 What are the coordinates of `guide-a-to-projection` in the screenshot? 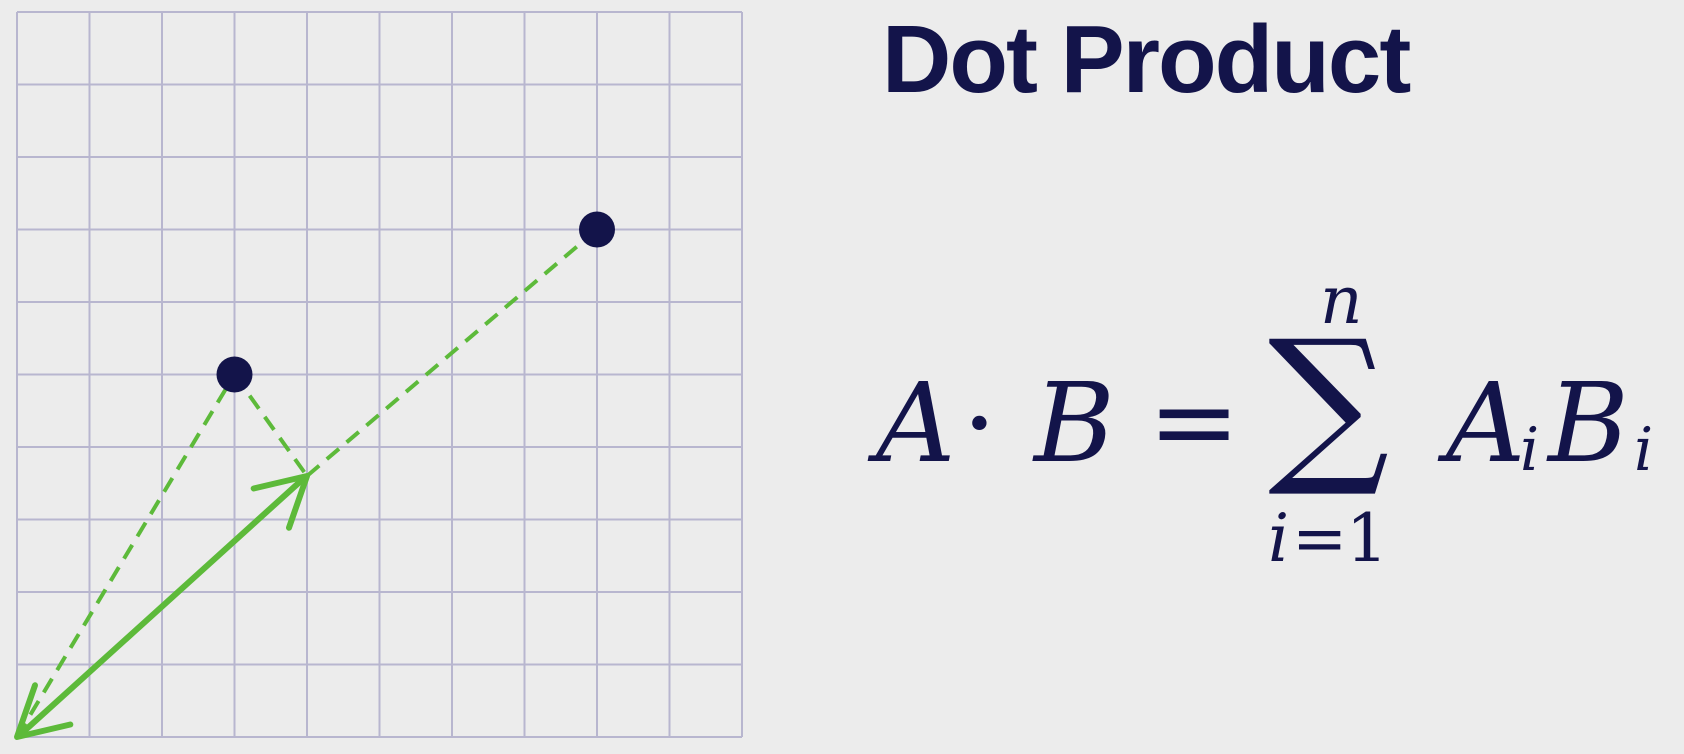 It's located at (270, 425).